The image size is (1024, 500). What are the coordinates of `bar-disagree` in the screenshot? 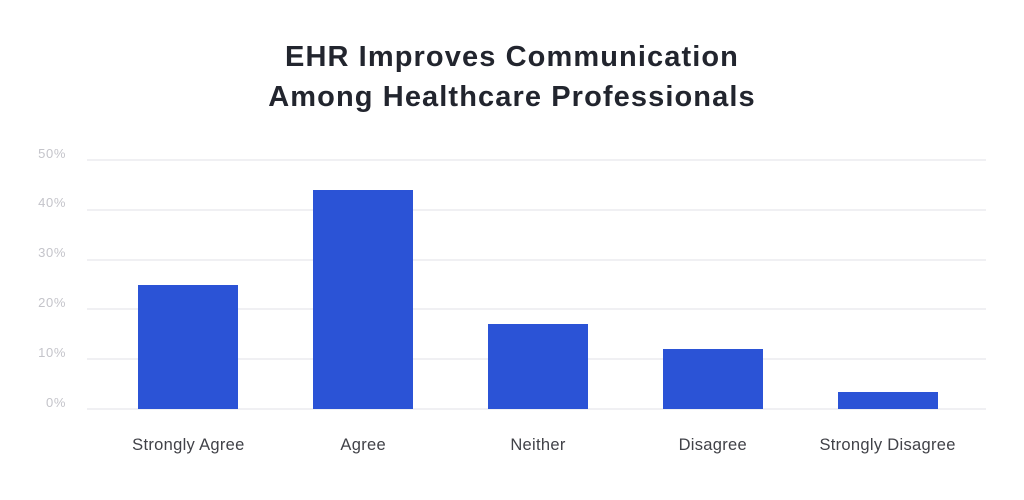 It's located at (712, 379).